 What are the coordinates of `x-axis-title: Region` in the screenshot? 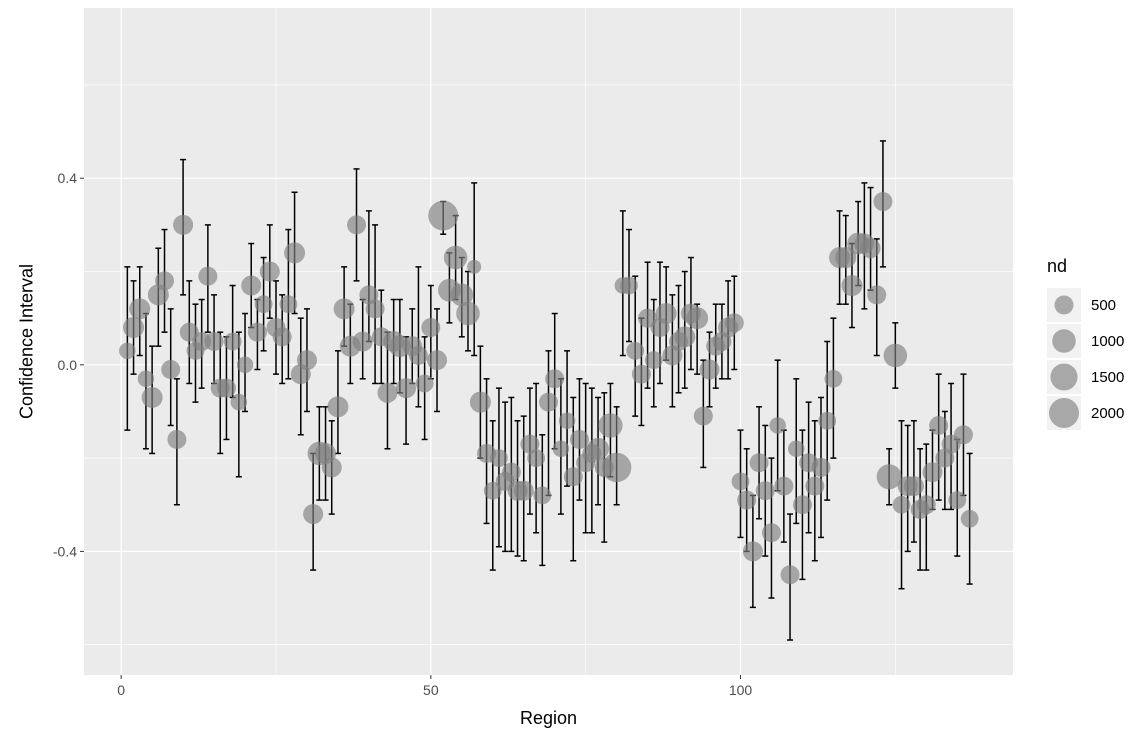 It's located at (548, 718).